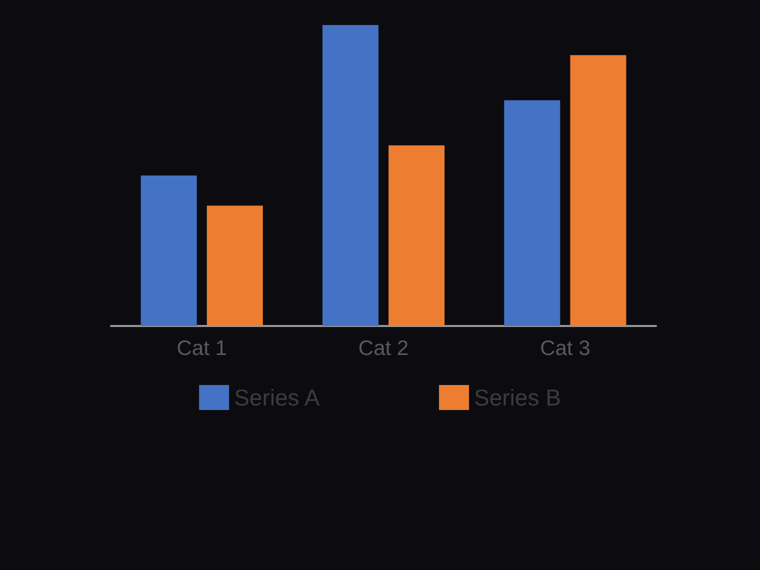 This screenshot has height=570, width=760. Describe the element at coordinates (201, 348) in the screenshot. I see `x-tick-label: Cat 1` at that location.